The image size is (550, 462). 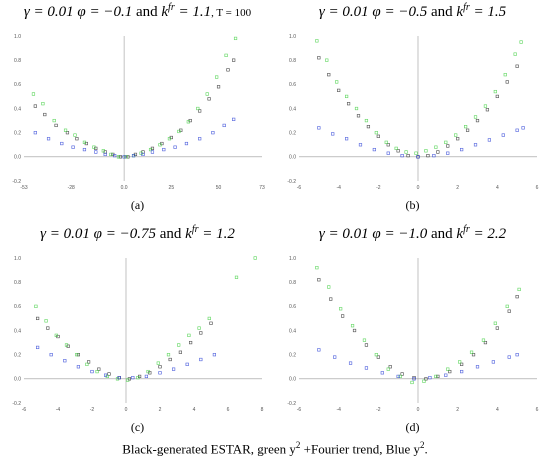 What do you see at coordinates (400, 12) in the screenshot?
I see `title-phi: φ = −0.5` at bounding box center [400, 12].